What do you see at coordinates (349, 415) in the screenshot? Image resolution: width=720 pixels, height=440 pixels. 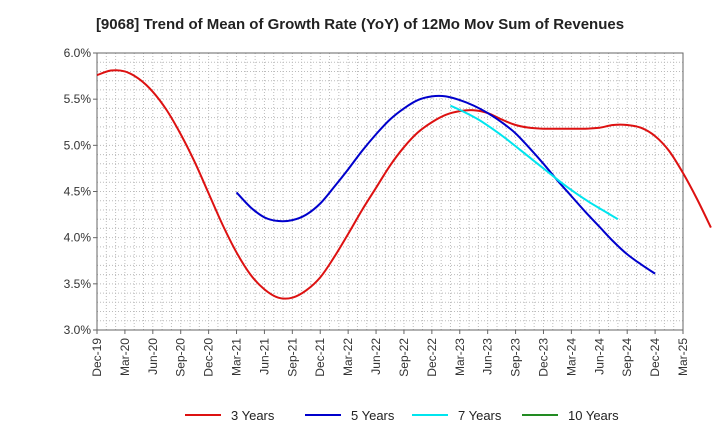 I see `legend-item: 5 Years` at bounding box center [349, 415].